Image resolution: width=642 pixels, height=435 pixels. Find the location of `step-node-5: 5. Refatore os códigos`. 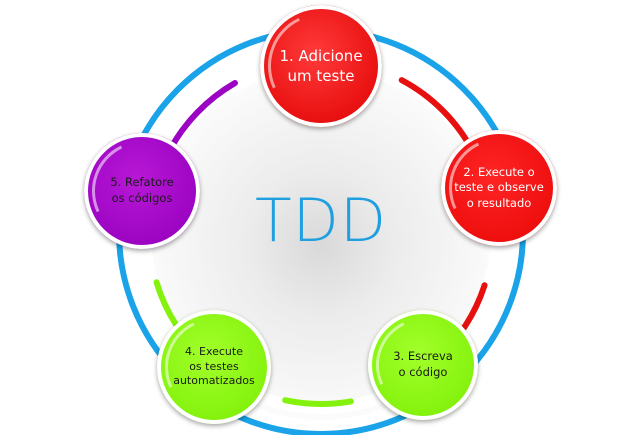

step-node-5: 5. Refatore os códigos is located at coordinates (142, 191).